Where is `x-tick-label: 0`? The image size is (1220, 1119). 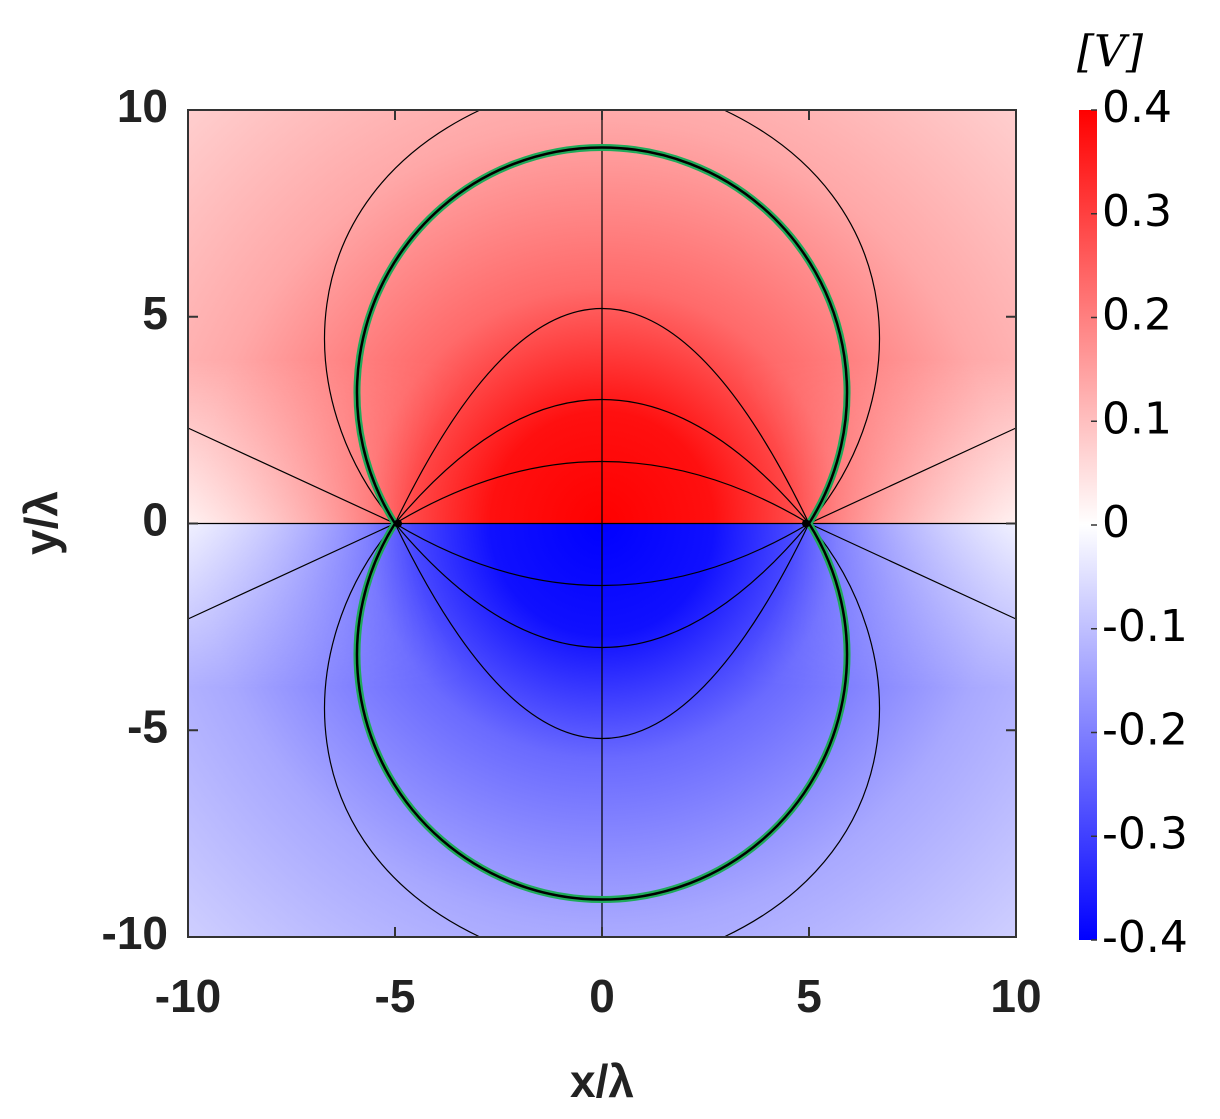
x-tick-label: 0 is located at coordinates (602, 996).